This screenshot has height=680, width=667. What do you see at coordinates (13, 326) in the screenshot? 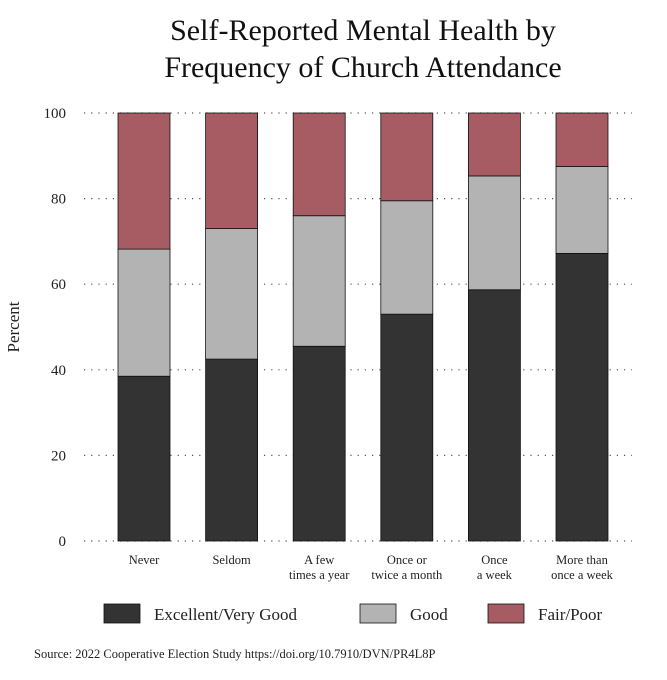
I see `y-axis-title: Percent` at bounding box center [13, 326].